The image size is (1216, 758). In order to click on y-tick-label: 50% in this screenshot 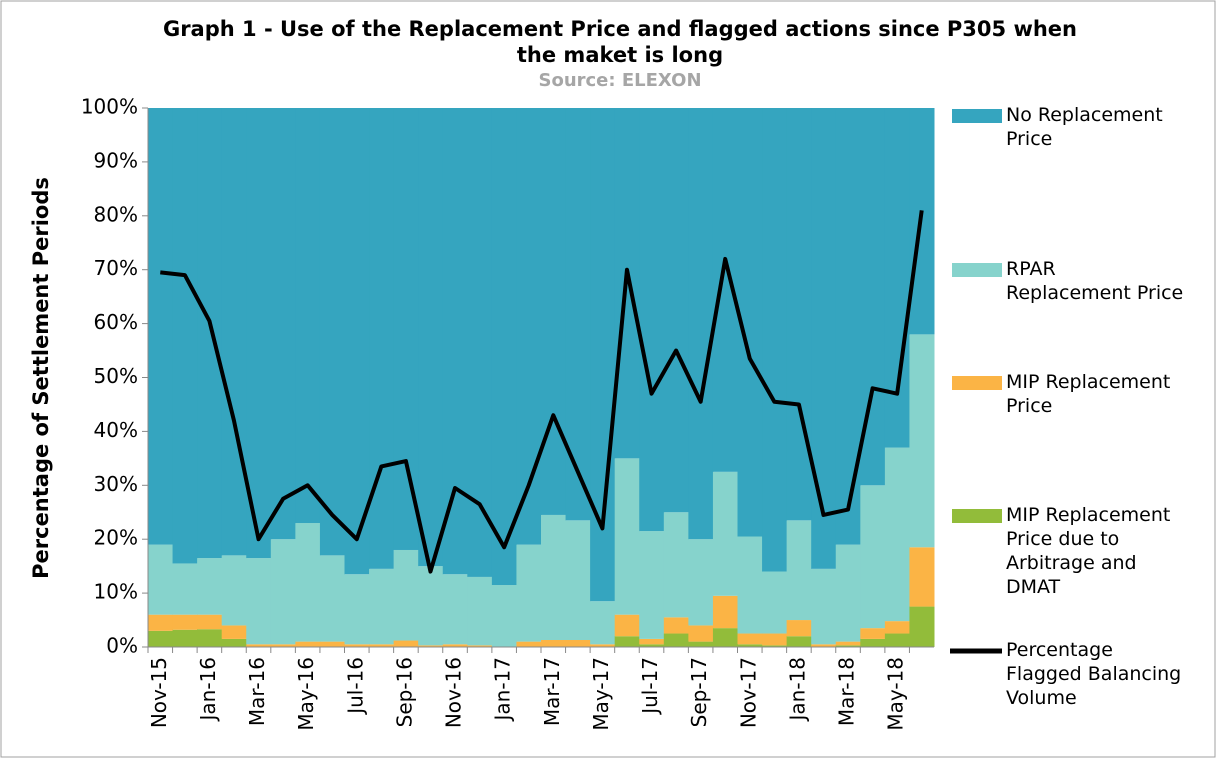, I will do `click(116, 376)`.